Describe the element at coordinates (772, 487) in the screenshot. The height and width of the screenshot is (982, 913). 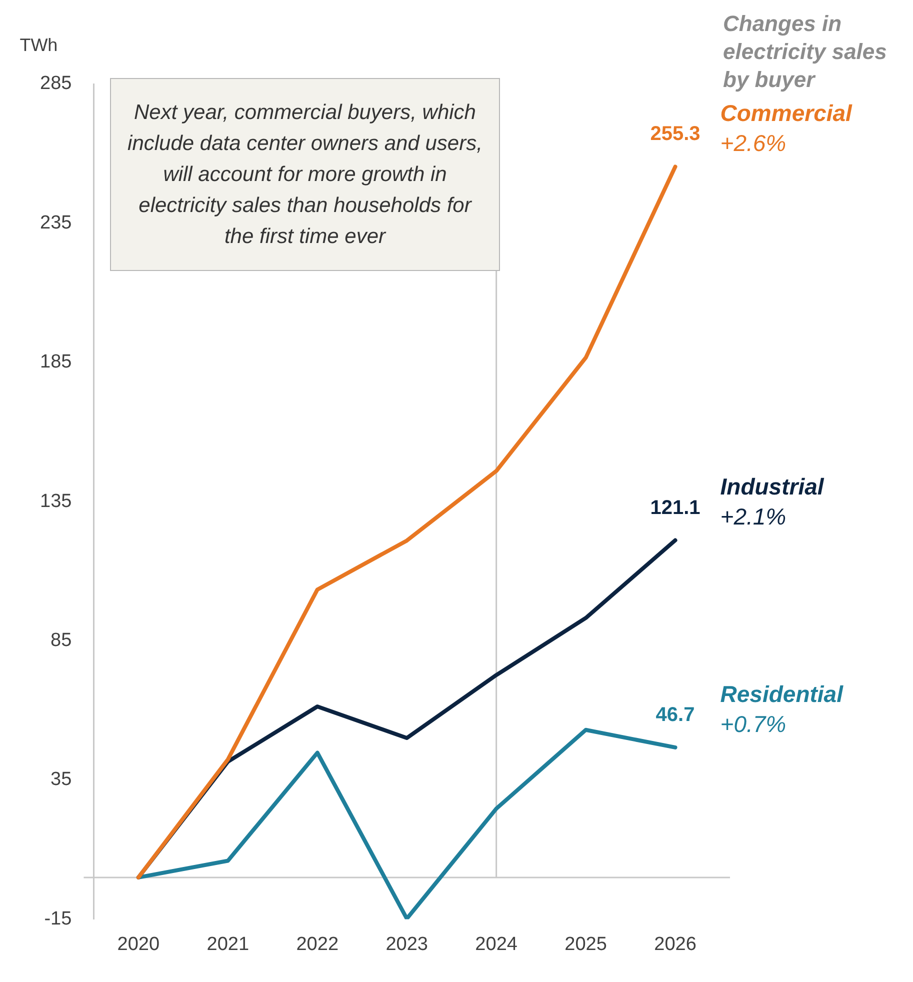
I see `text: Industrial` at that location.